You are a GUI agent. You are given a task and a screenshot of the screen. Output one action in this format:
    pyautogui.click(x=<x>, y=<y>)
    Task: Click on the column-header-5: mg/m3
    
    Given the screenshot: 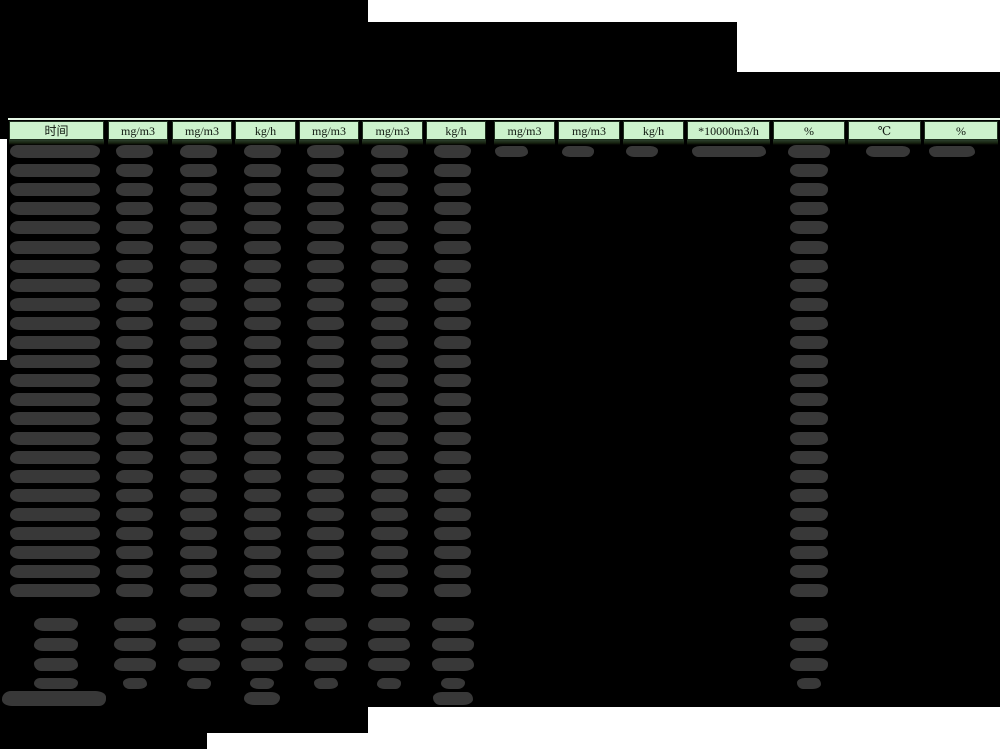 What is the action you would take?
    pyautogui.click(x=392, y=130)
    